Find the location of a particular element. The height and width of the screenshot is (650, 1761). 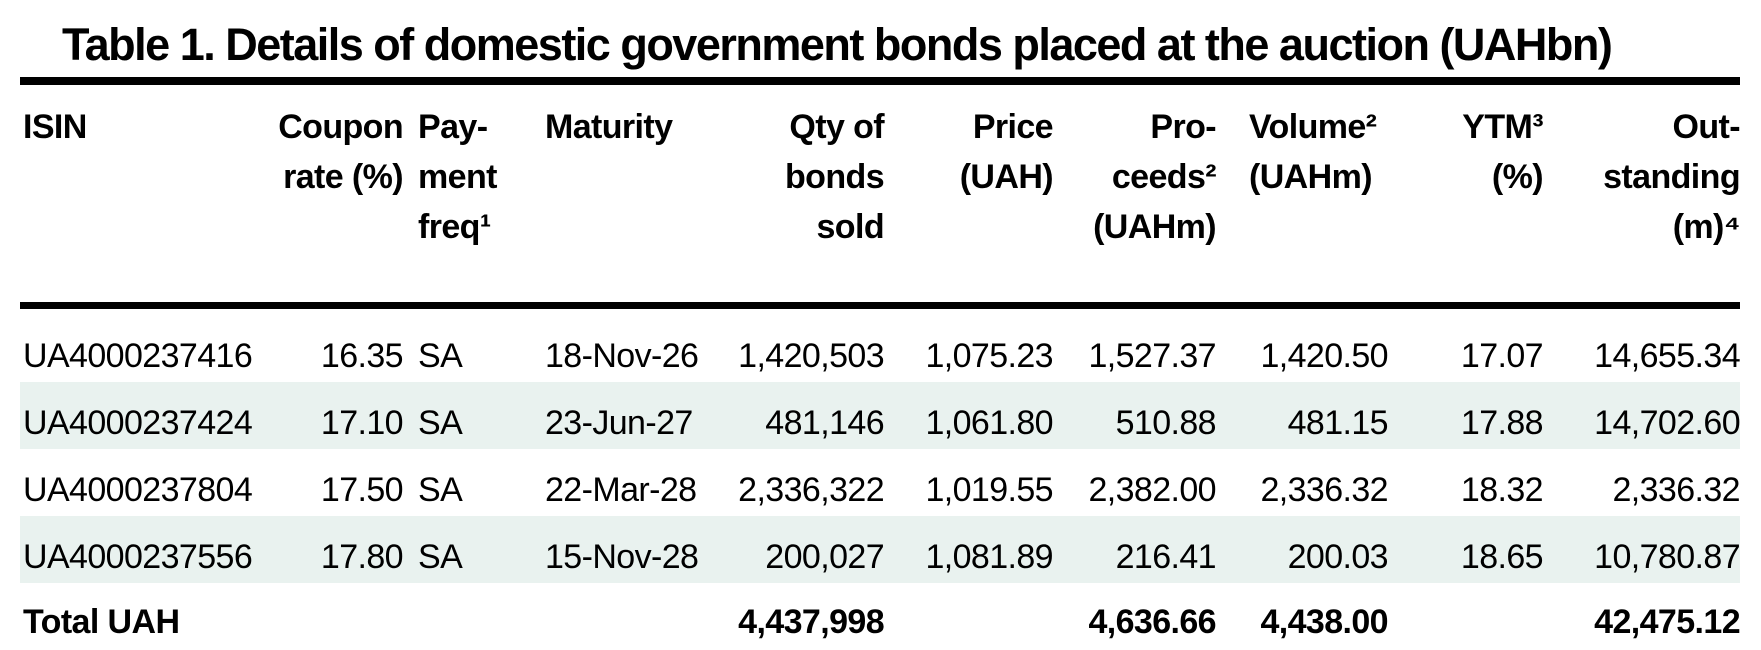

cell-volume: 200.03 is located at coordinates (1338, 557).